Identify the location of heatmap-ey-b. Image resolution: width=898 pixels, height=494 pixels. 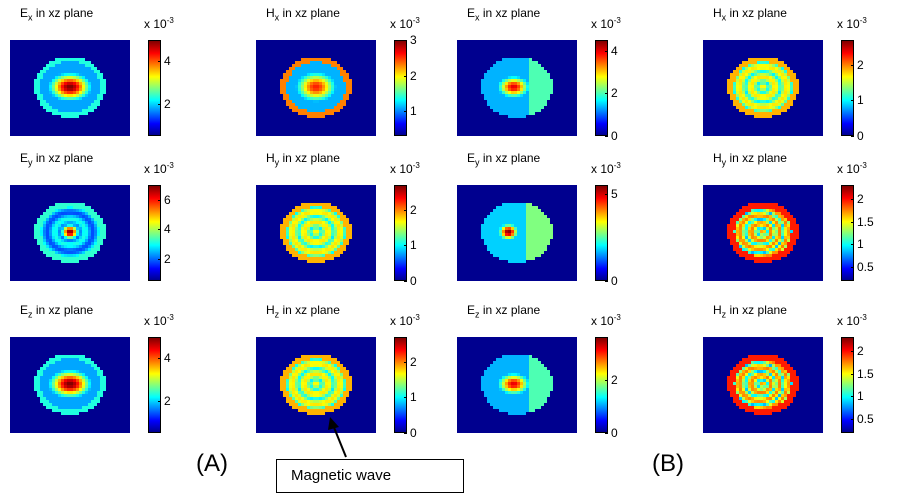
(517, 233).